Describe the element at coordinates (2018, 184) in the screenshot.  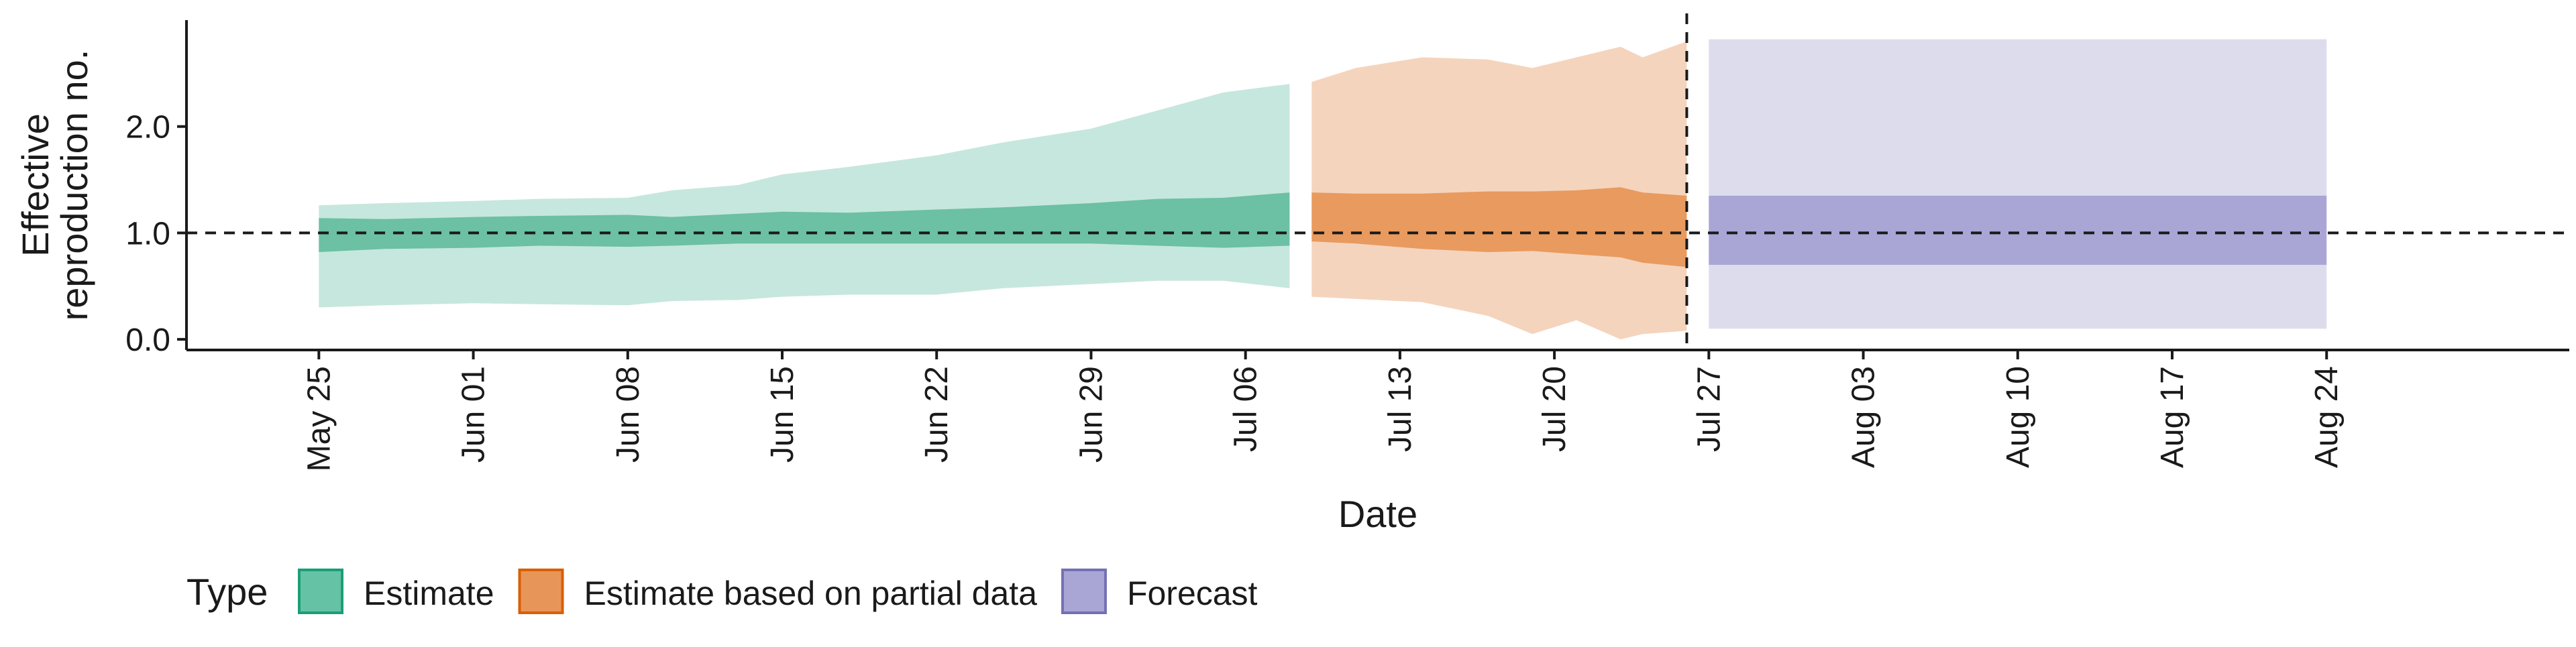
I see `band-90-forecast` at that location.